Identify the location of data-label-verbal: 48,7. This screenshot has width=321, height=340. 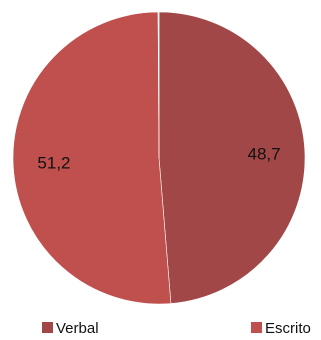
(263, 154).